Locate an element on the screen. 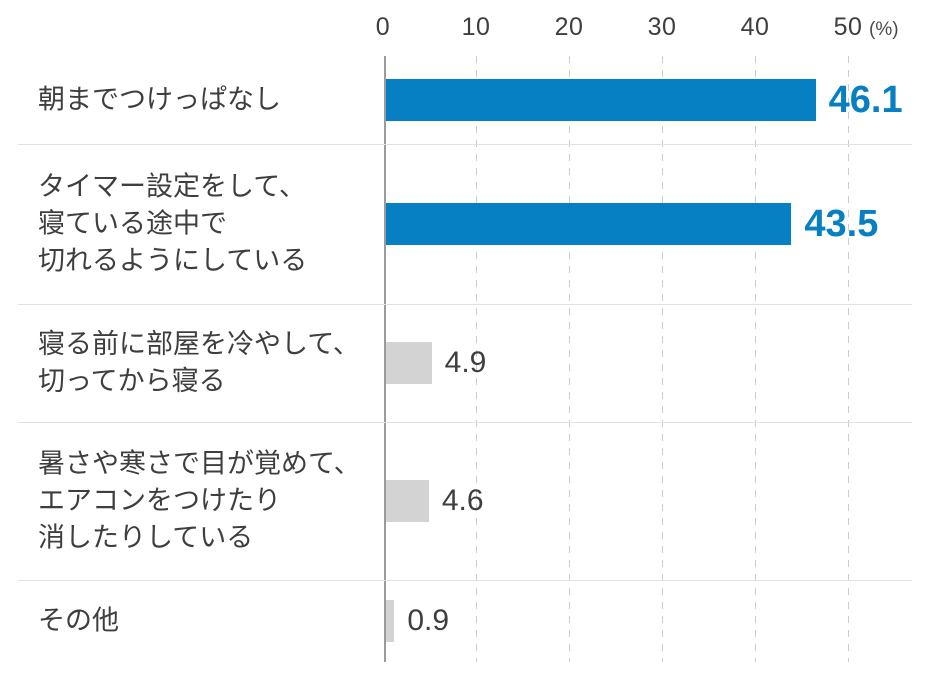  x-axis-tick-label: 40 is located at coordinates (755, 27).